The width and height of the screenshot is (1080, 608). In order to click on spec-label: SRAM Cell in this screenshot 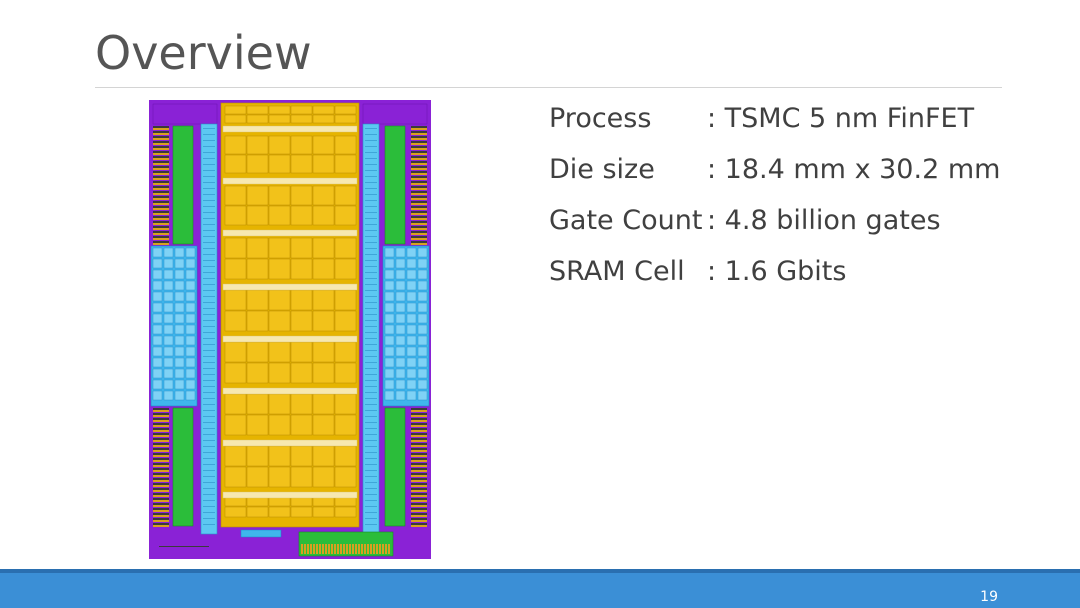, I will do `click(617, 271)`.